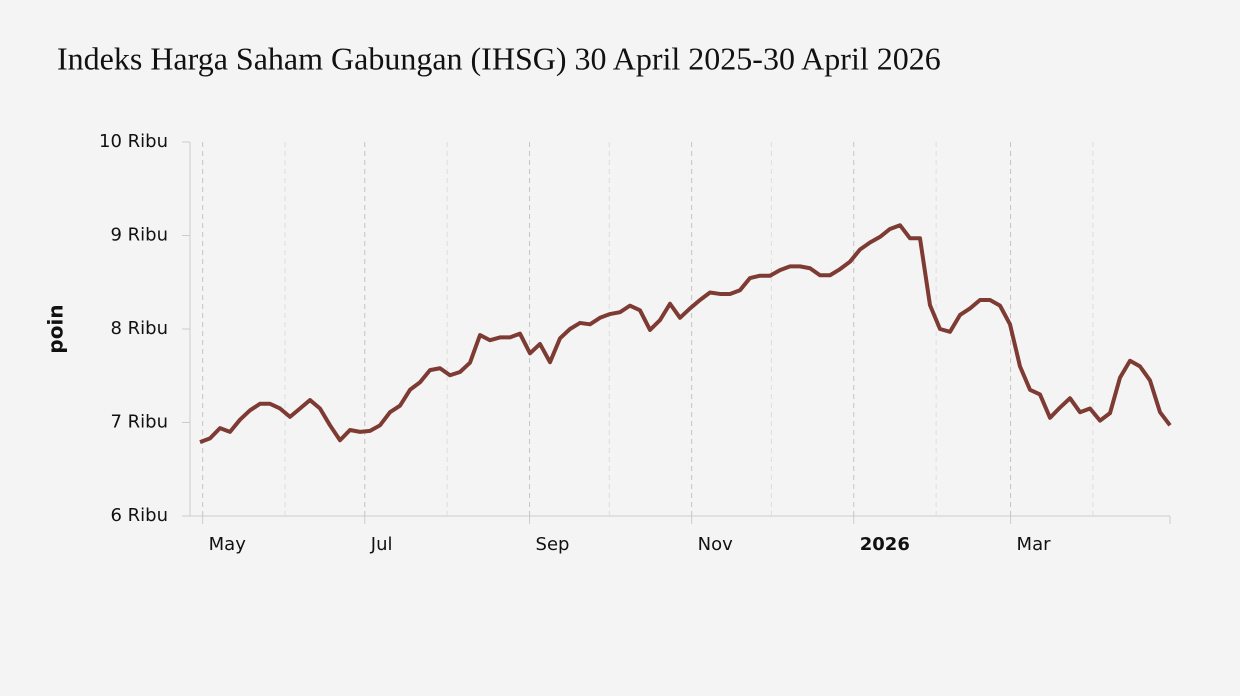  Describe the element at coordinates (139, 328) in the screenshot. I see `y-tick-label: 8 Ribu` at that location.